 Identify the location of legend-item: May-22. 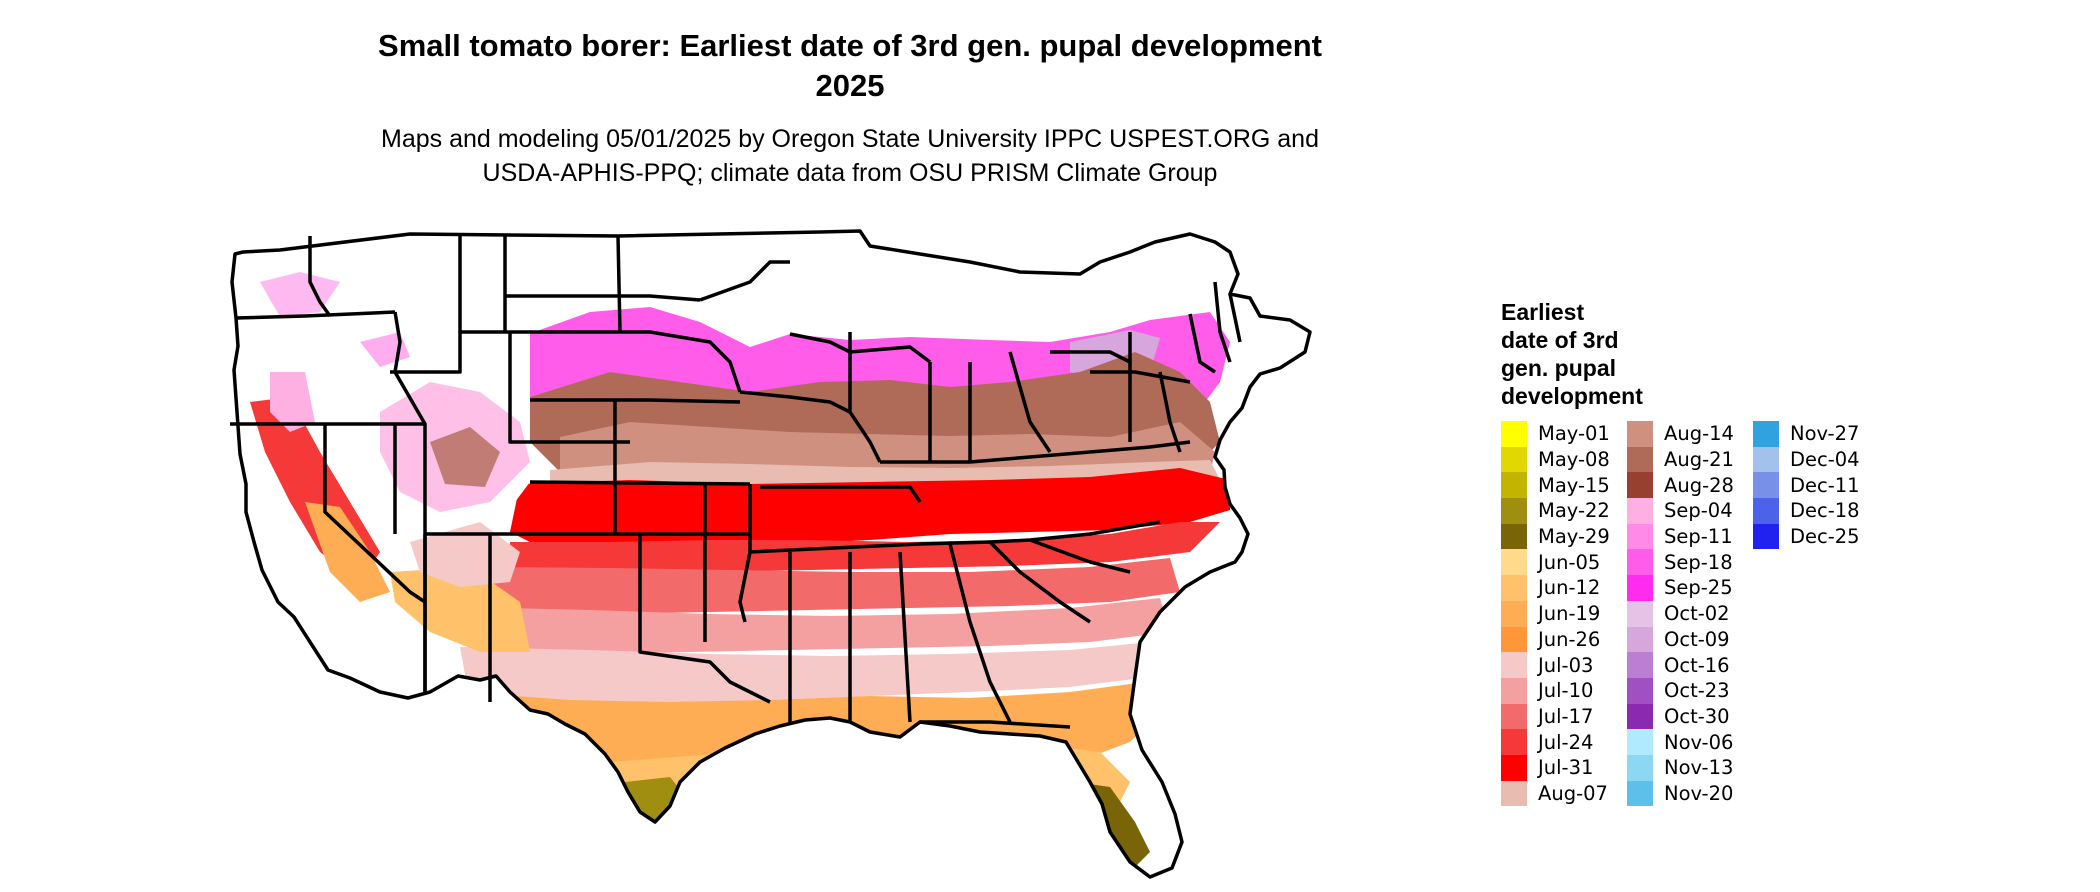
(1564, 511).